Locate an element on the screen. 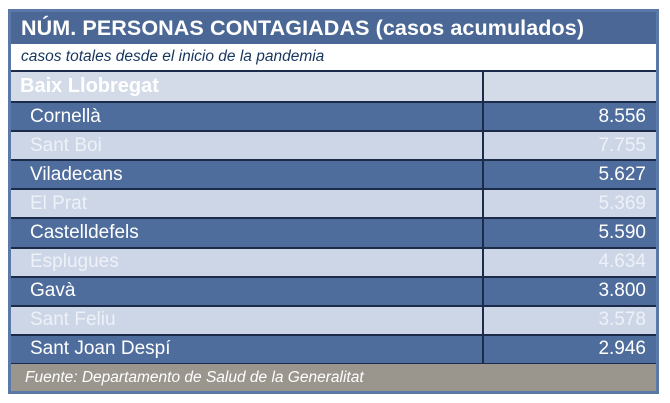  case-count: 3.800 is located at coordinates (622, 291).